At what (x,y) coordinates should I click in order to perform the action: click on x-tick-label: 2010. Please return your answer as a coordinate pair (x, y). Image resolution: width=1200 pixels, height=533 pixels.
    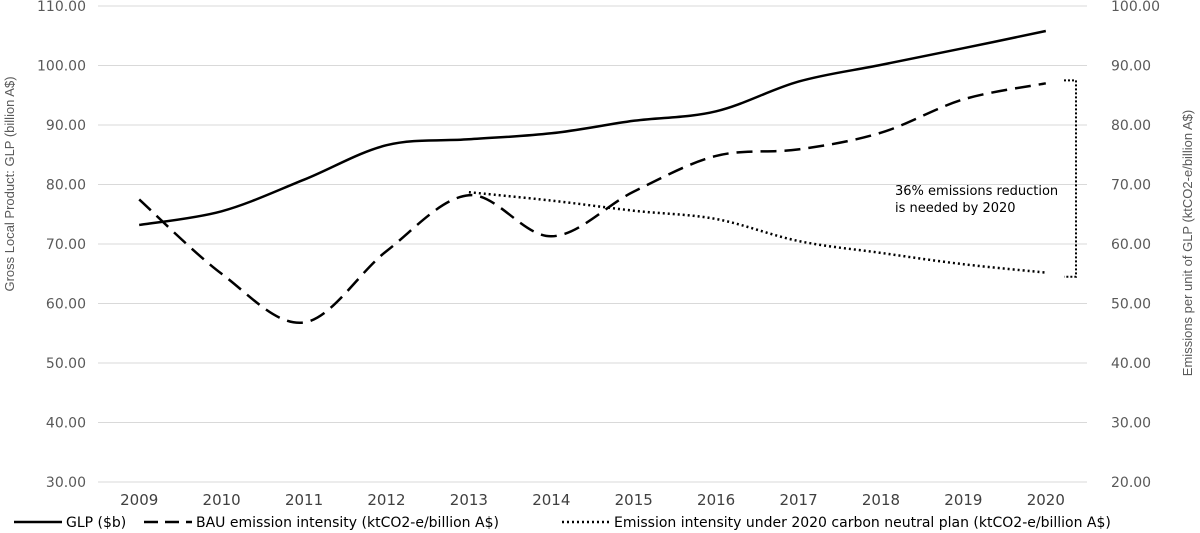
    Looking at the image, I should click on (222, 500).